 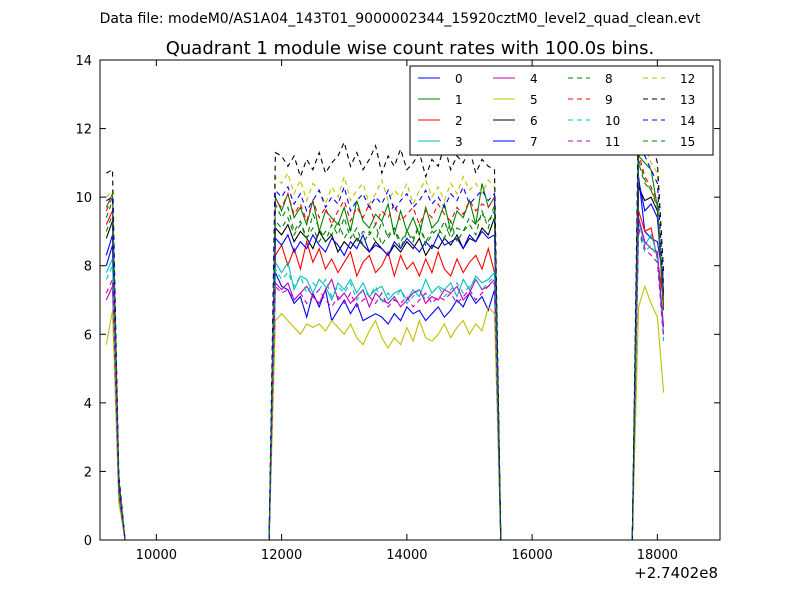 I want to click on x-tick-label: 12000, so click(x=281, y=555).